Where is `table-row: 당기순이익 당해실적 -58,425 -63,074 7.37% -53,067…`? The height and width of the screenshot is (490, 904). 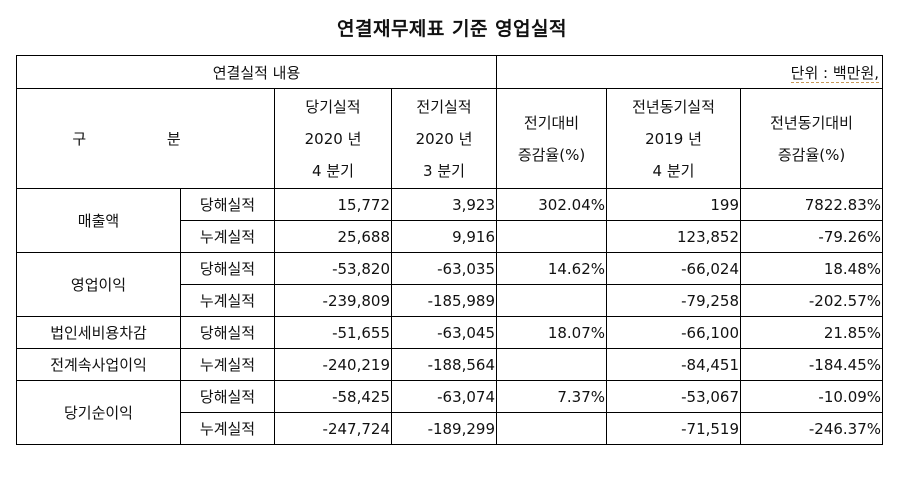
table-row: 당기순이익 당해실적 -58,425 -63,074 7.37% -53,067… is located at coordinates (450, 412).